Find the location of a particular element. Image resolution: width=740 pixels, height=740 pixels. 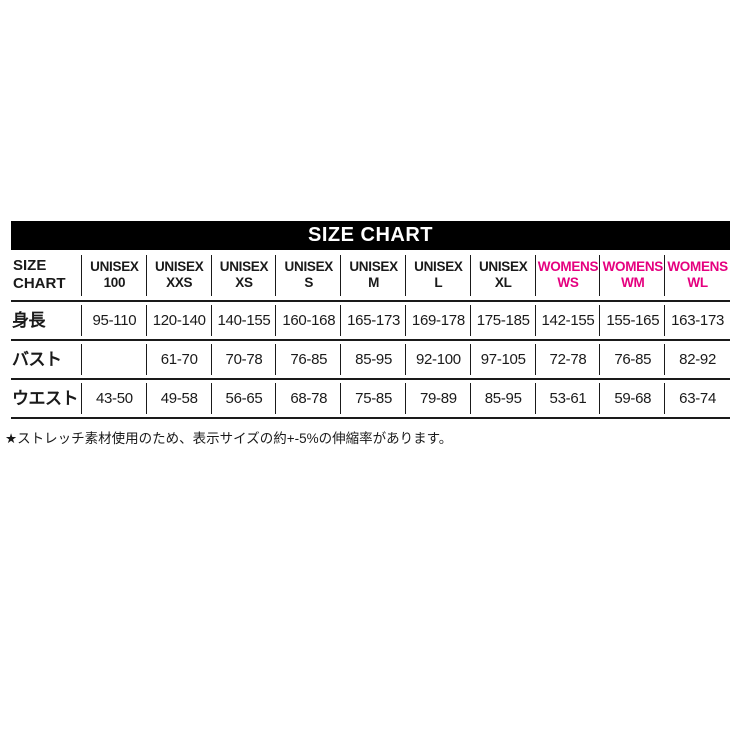

waist-value-cell: 56-65 is located at coordinates (244, 398).